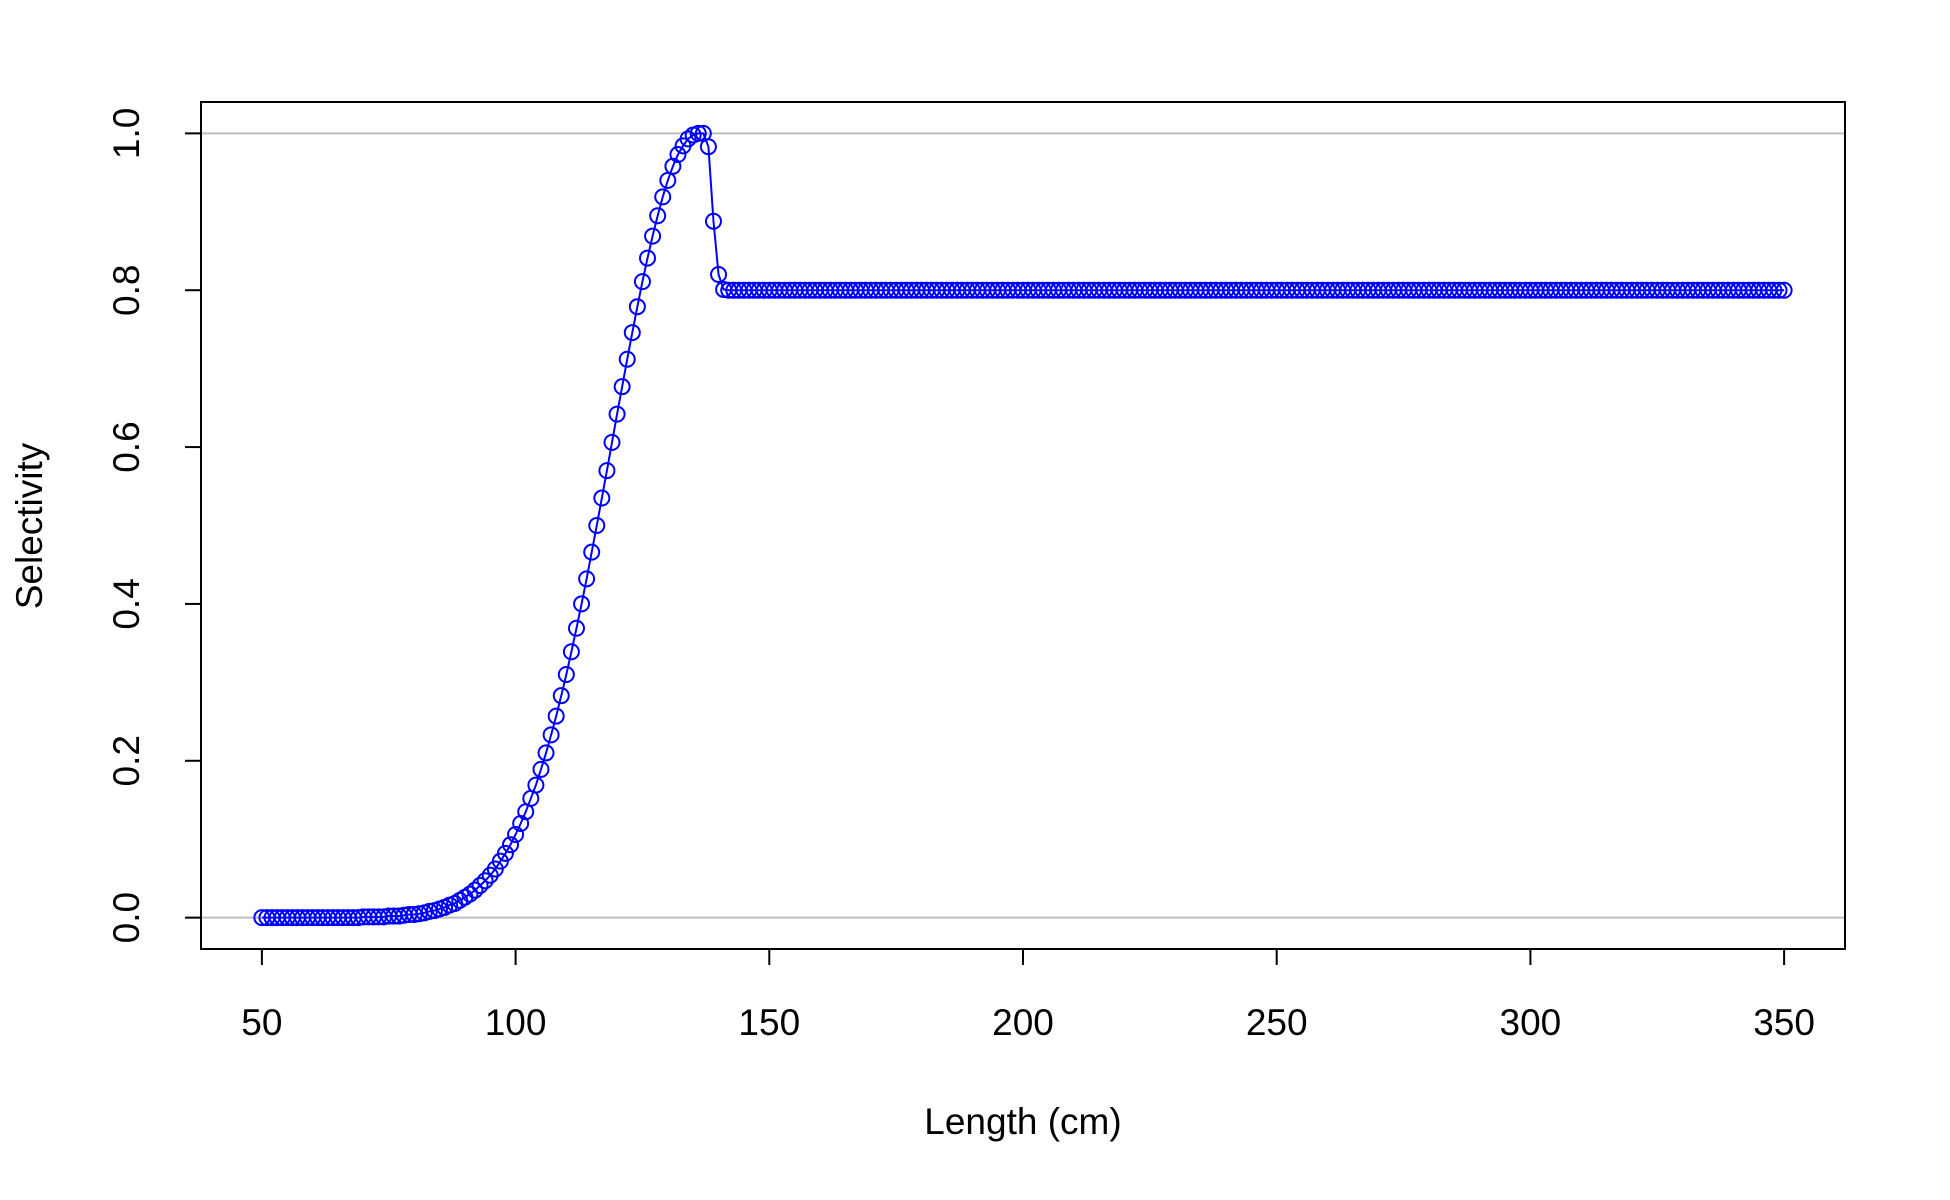 Image resolution: width=1950 pixels, height=1200 pixels. Describe the element at coordinates (29, 525) in the screenshot. I see `y-axis-title: Selectivity` at that location.